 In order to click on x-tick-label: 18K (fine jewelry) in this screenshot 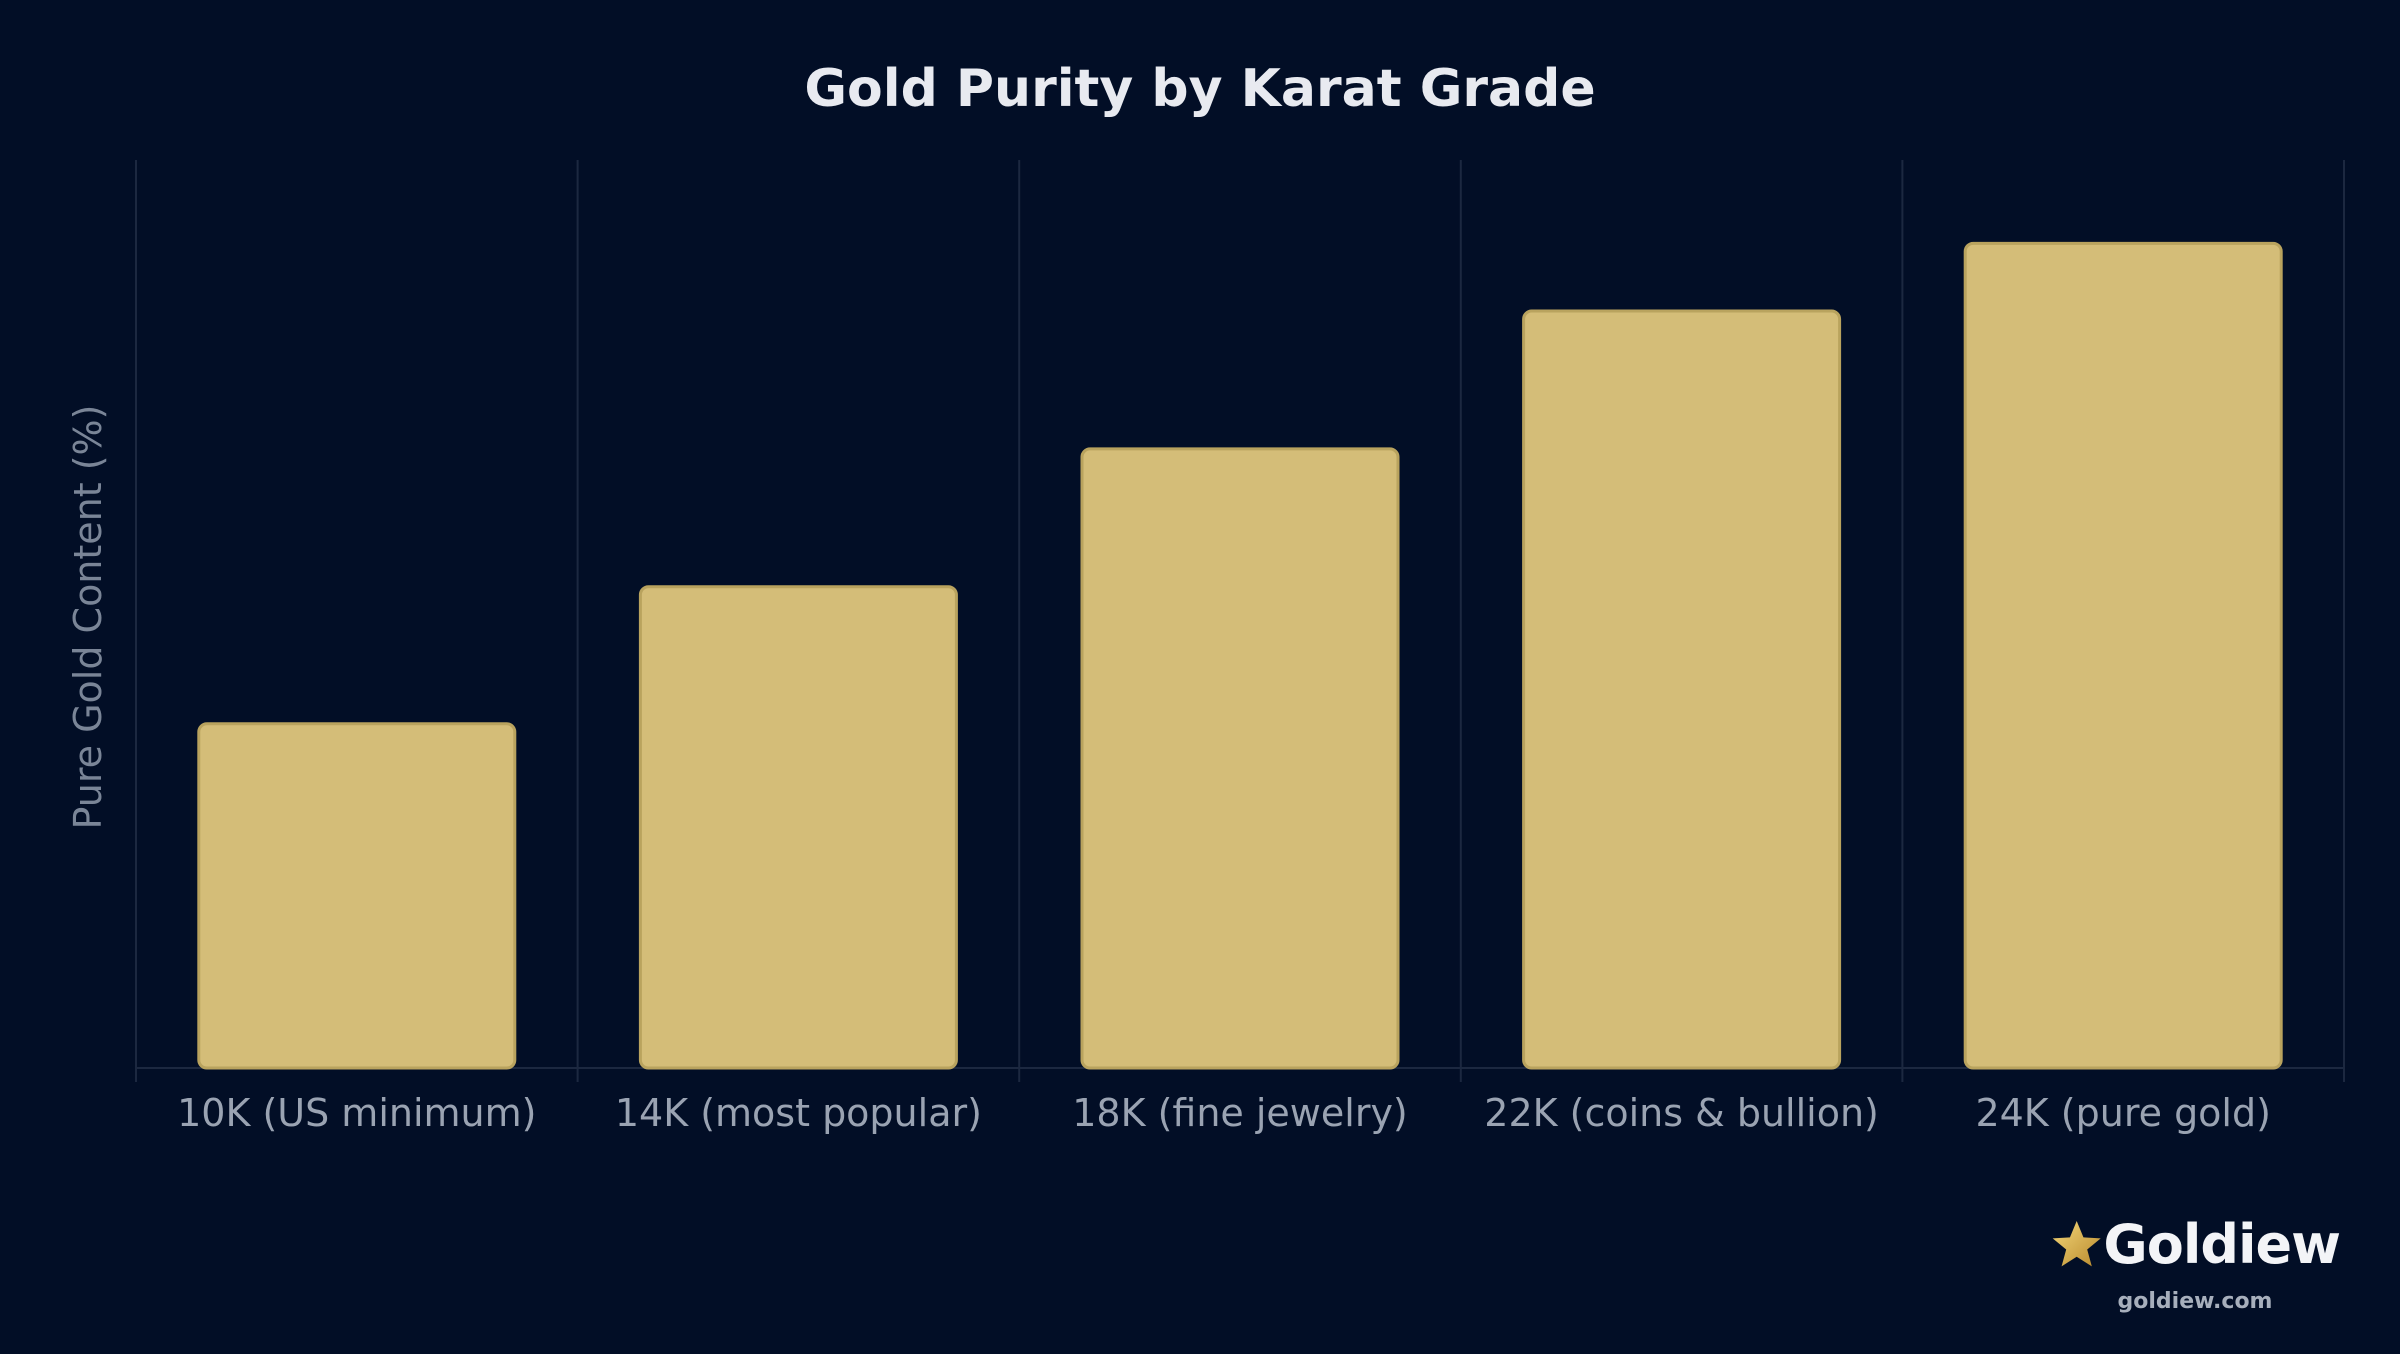, I will do `click(1240, 1113)`.